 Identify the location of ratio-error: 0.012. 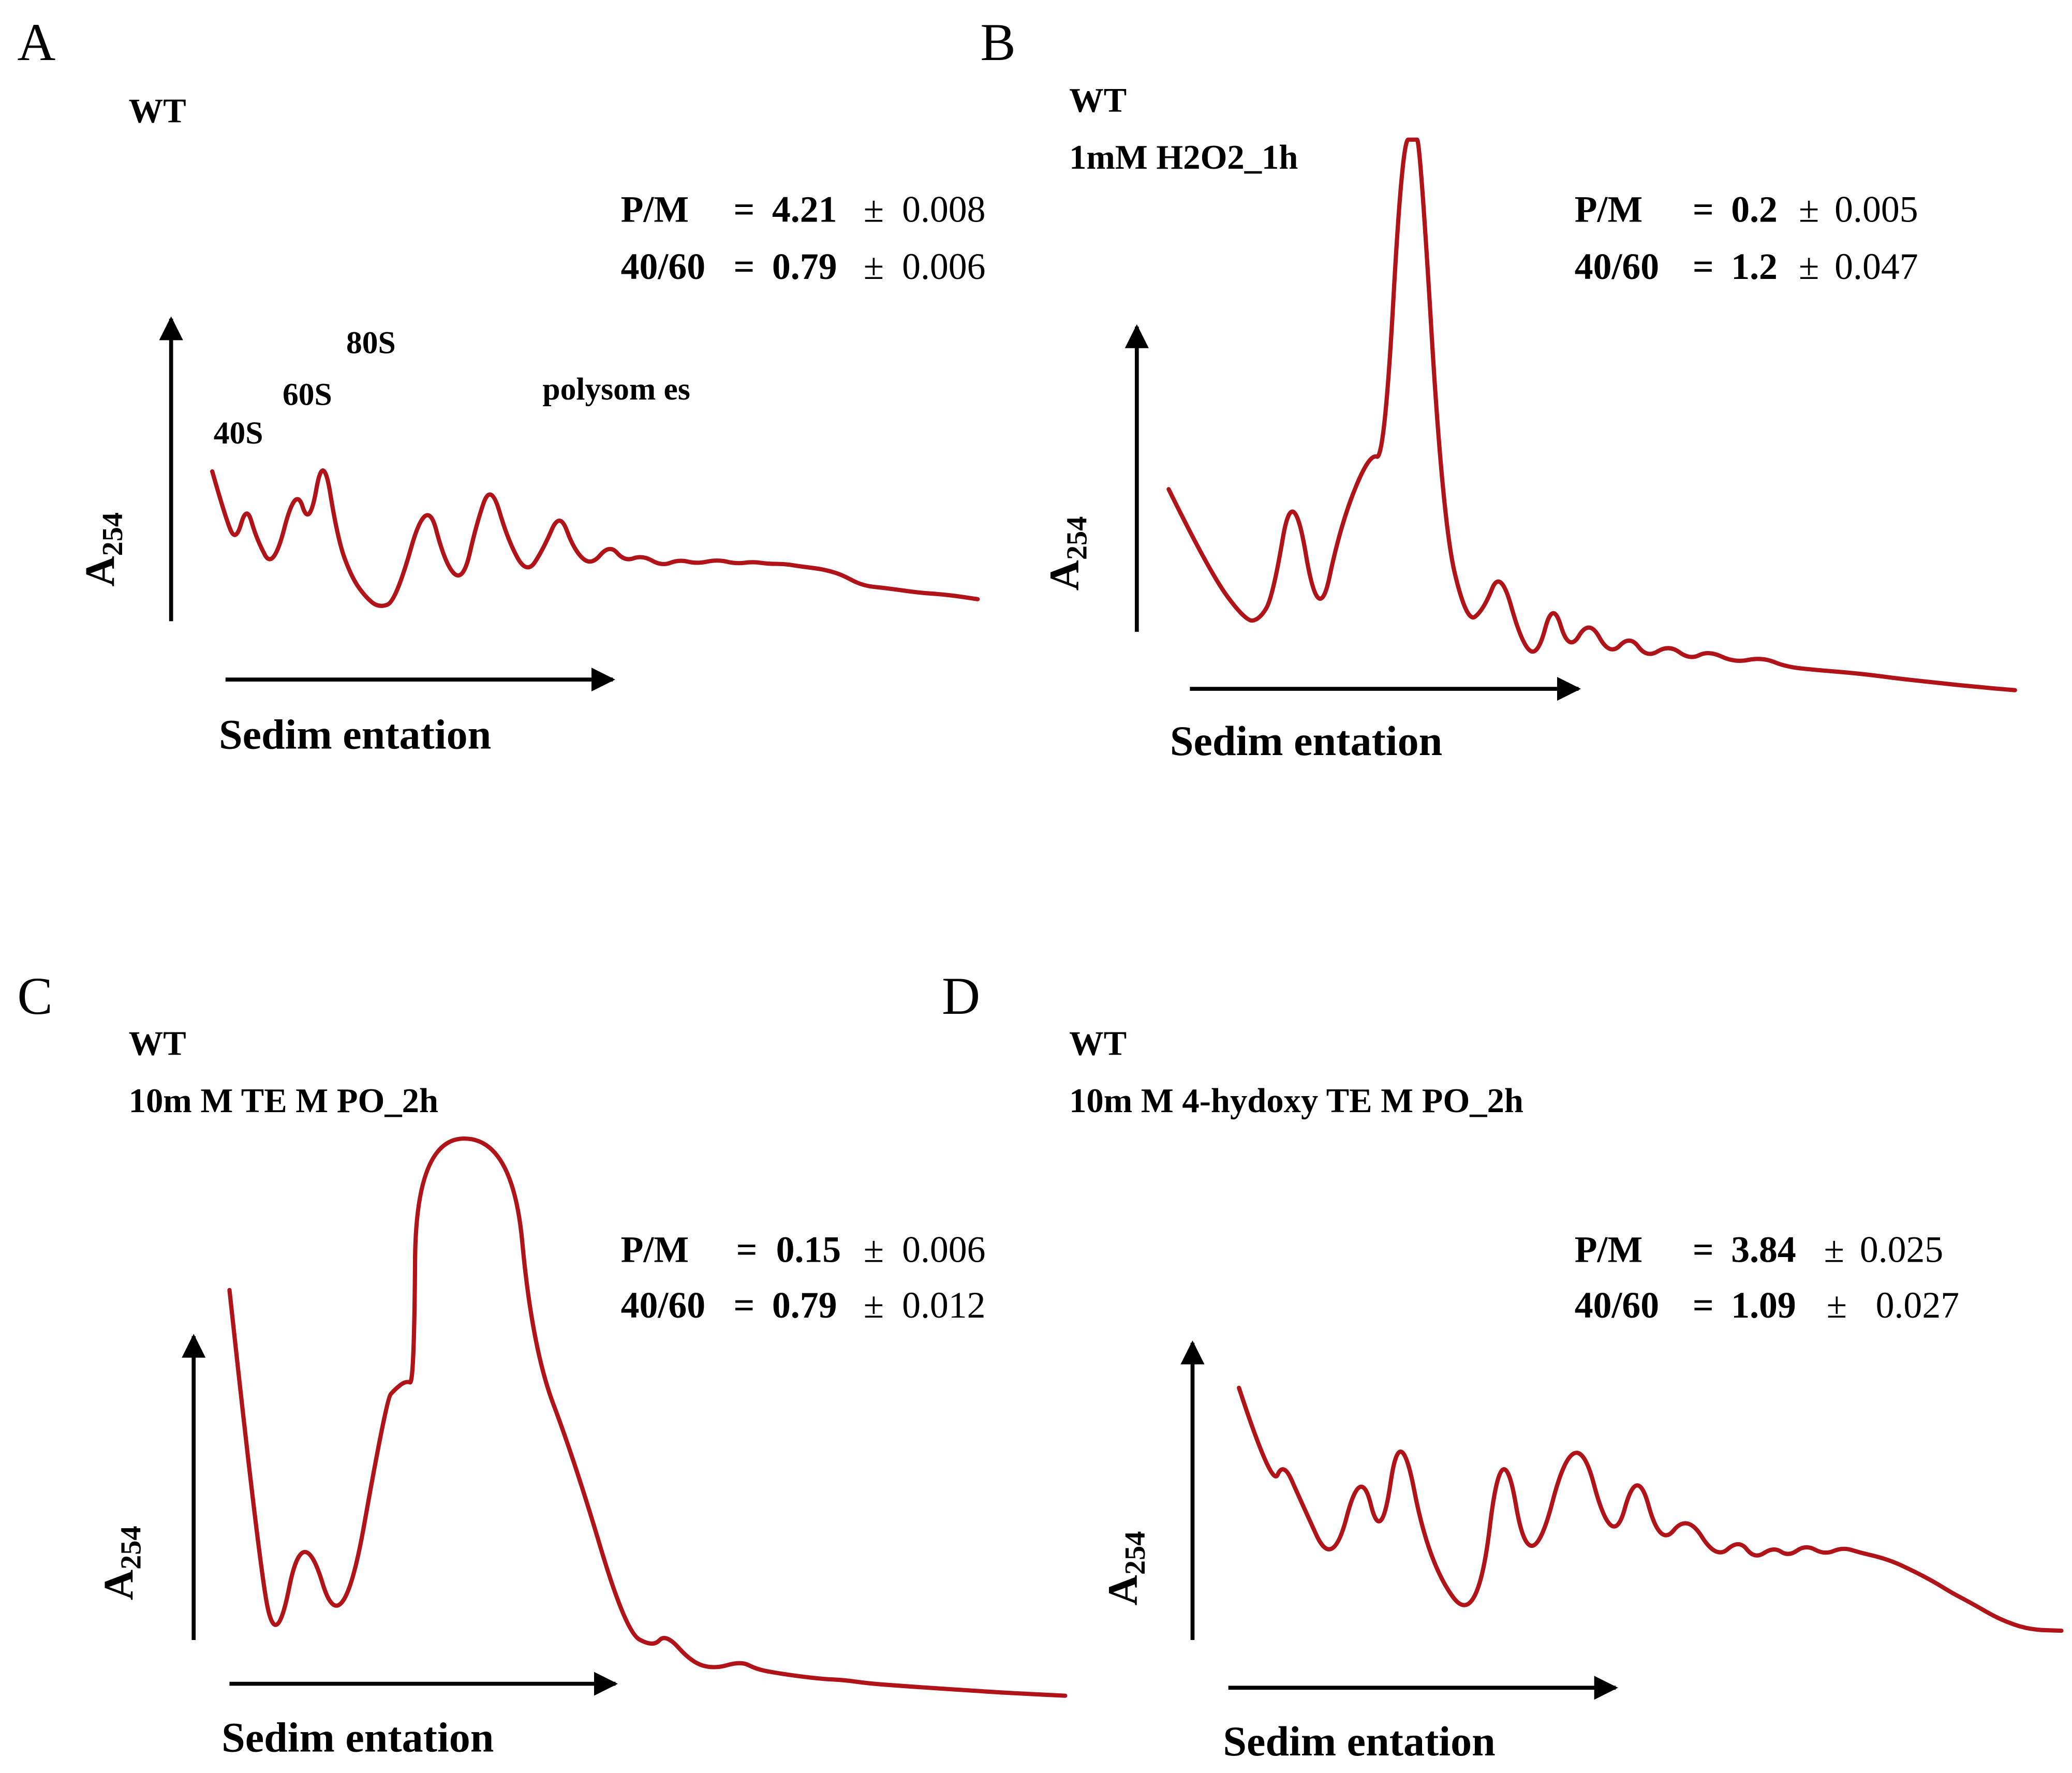
(943, 1305).